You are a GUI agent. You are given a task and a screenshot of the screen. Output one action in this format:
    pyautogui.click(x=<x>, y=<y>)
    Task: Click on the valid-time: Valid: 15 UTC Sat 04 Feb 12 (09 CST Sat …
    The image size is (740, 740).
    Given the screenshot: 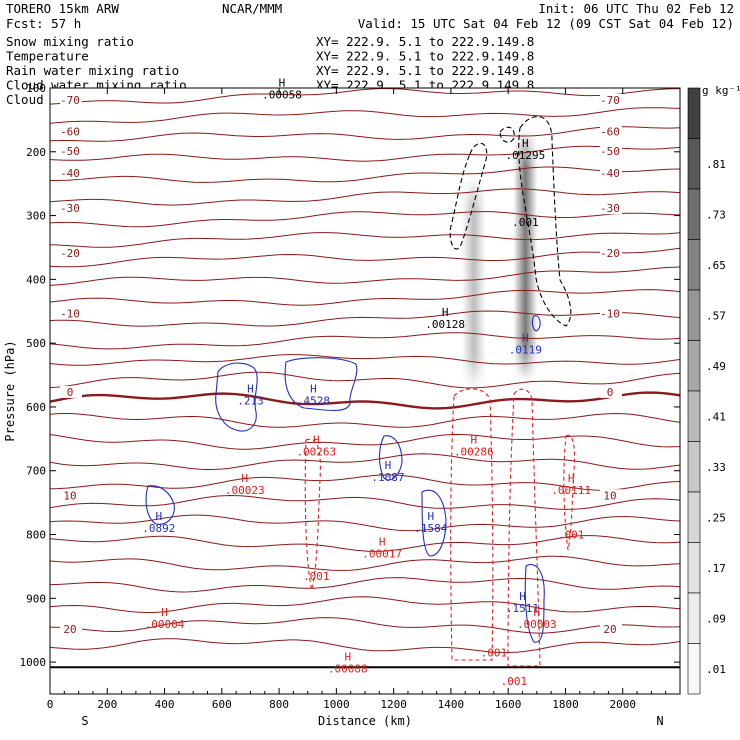 What is the action you would take?
    pyautogui.click(x=546, y=23)
    